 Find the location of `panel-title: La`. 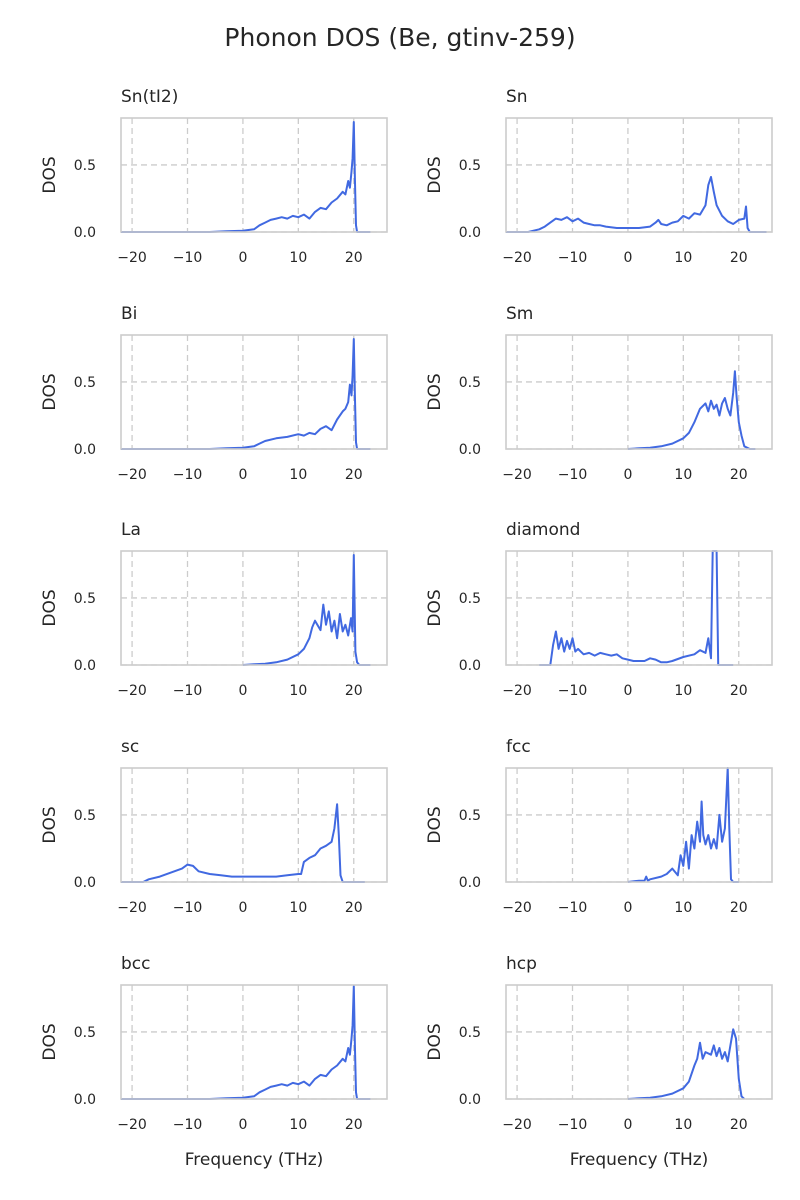

panel-title: La is located at coordinates (131, 530).